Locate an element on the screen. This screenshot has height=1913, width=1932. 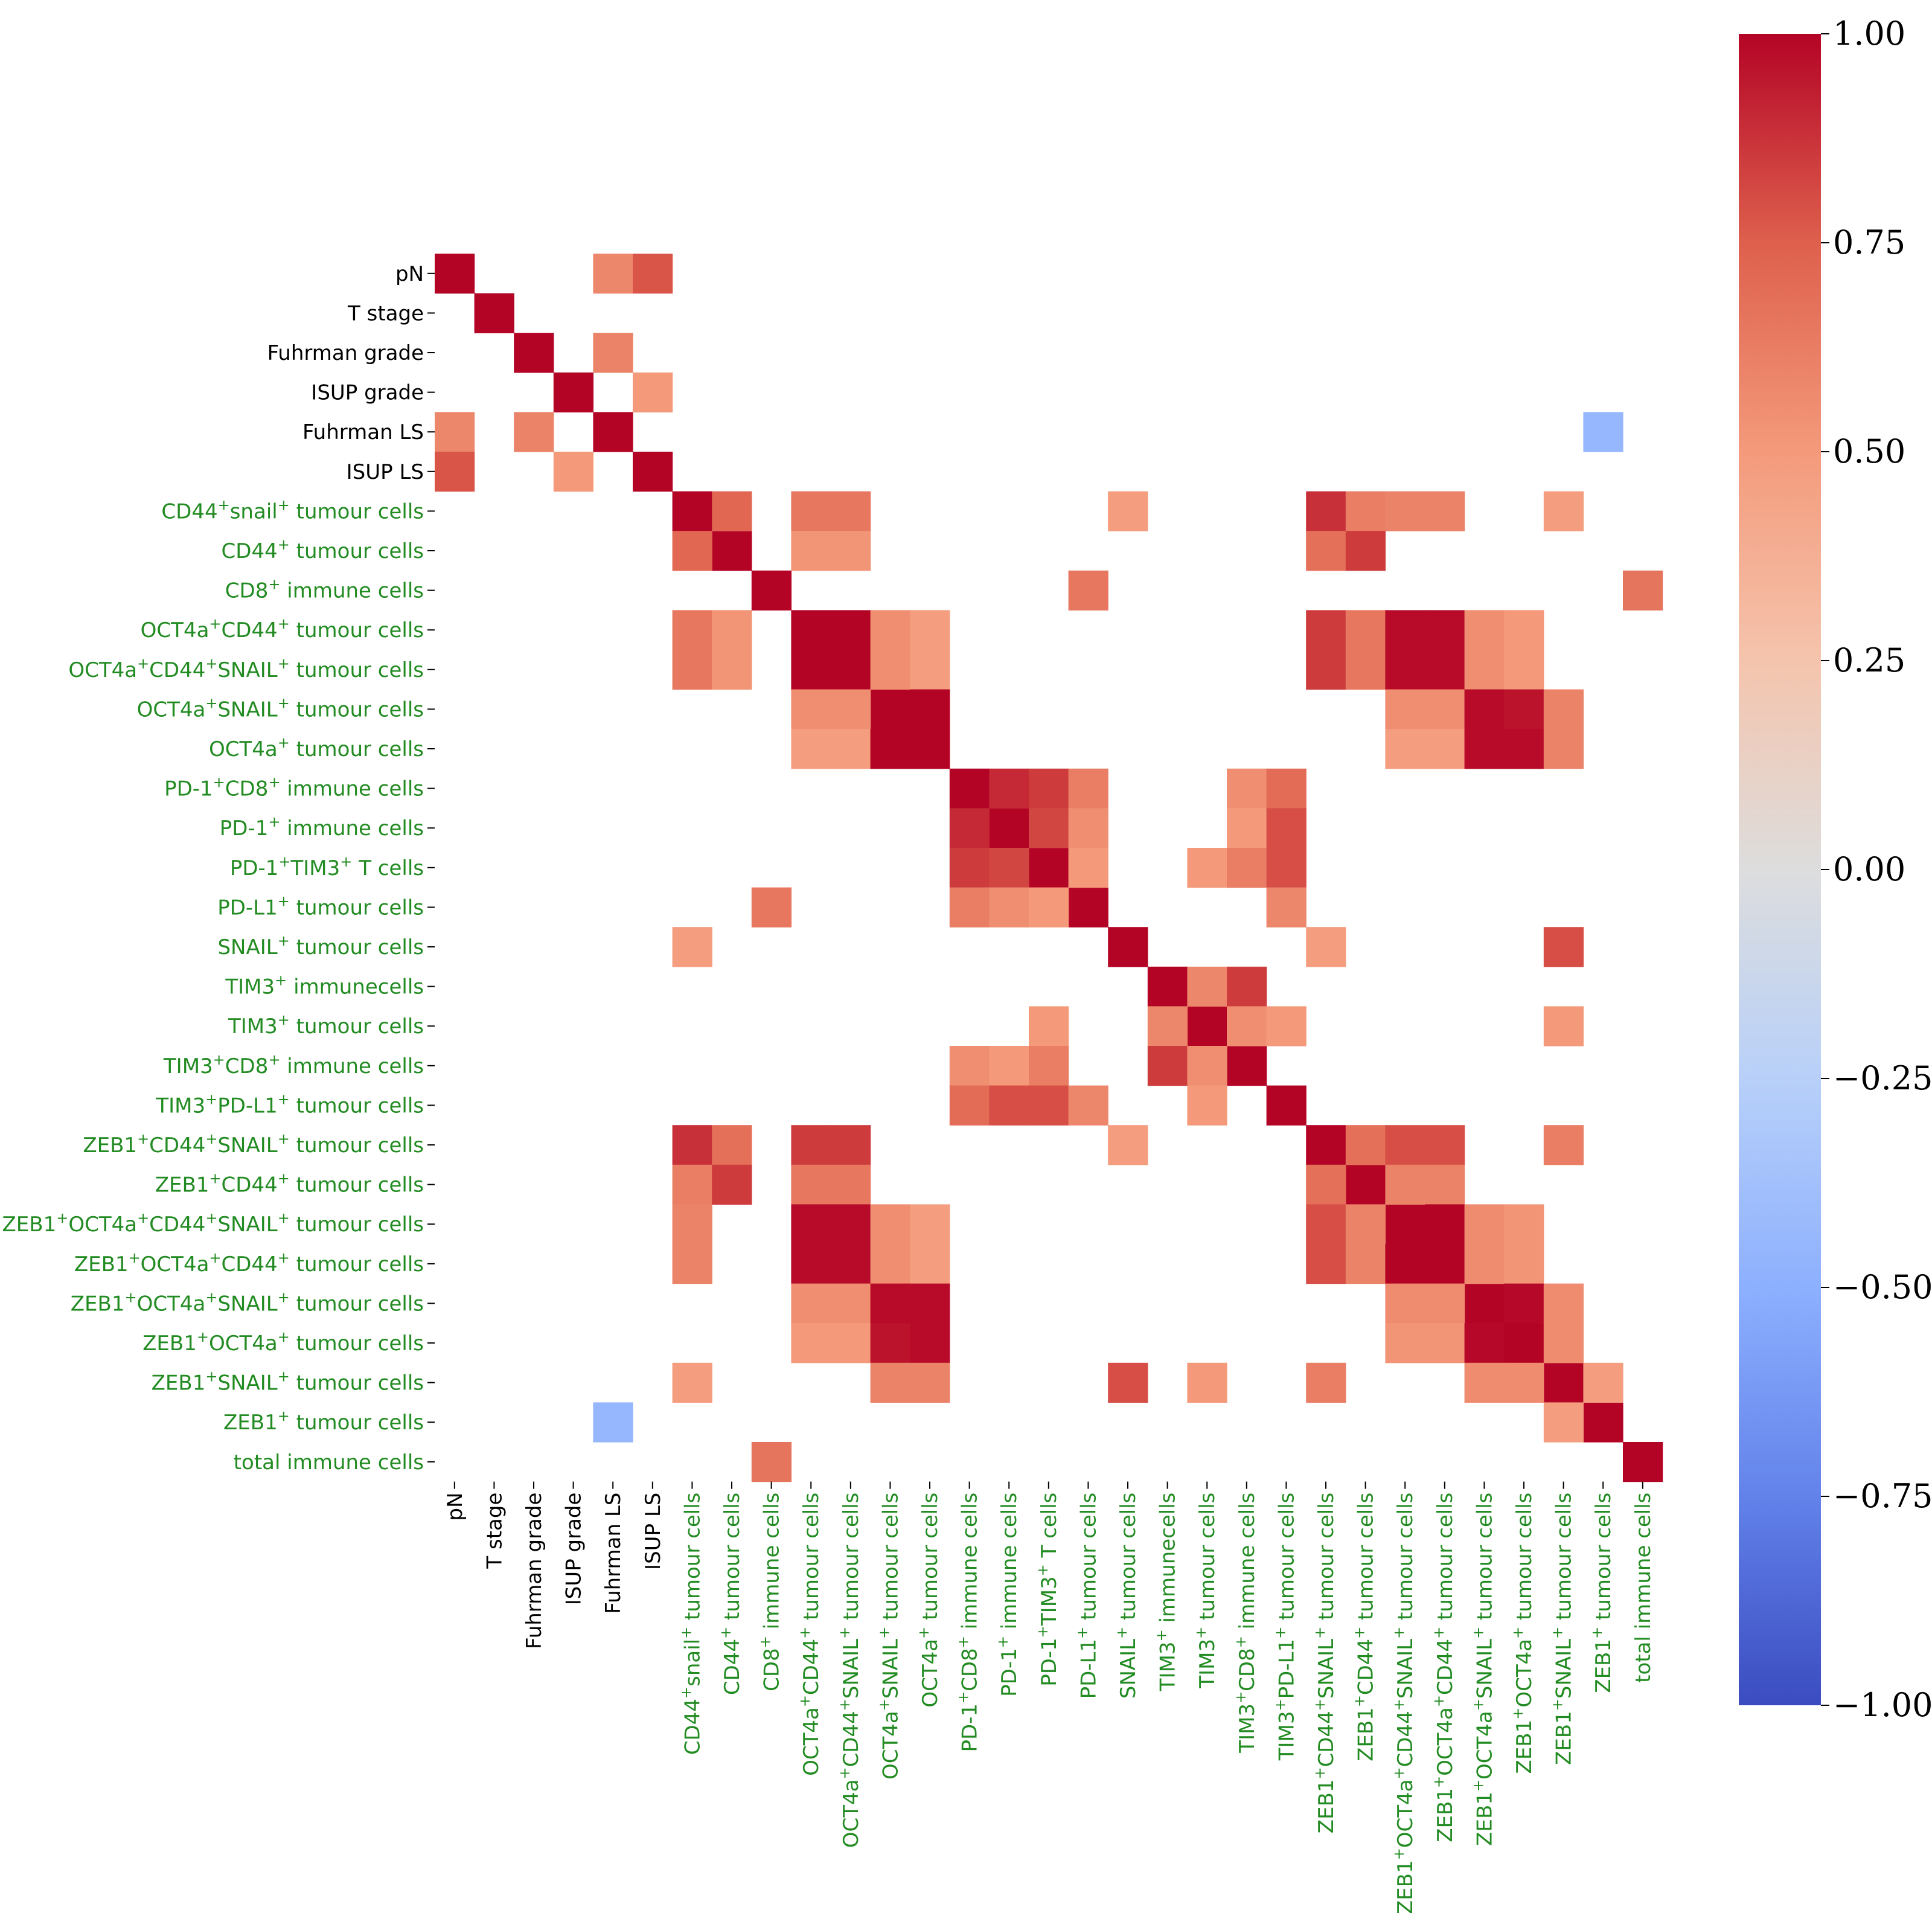
y-tick-label: CD44+​ tumour cells is located at coordinates (323, 549).